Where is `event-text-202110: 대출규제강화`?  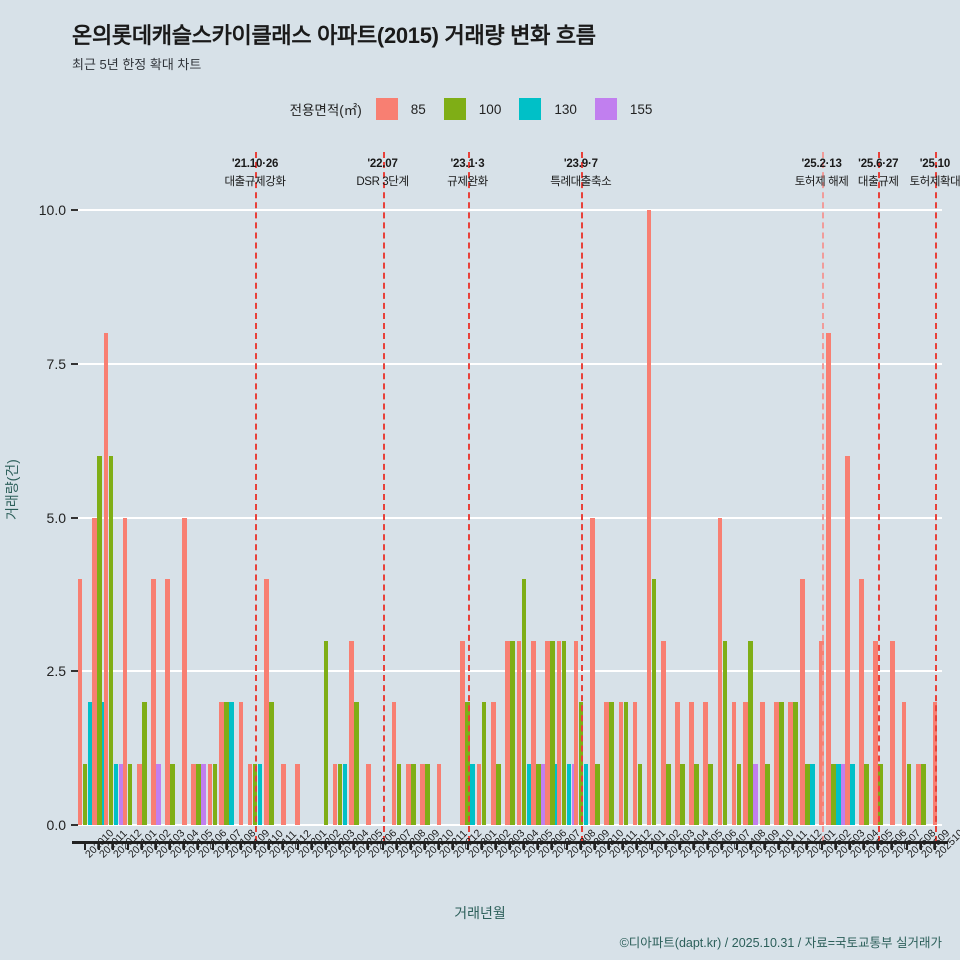
event-text-202110: 대출규제강화 is located at coordinates (255, 182).